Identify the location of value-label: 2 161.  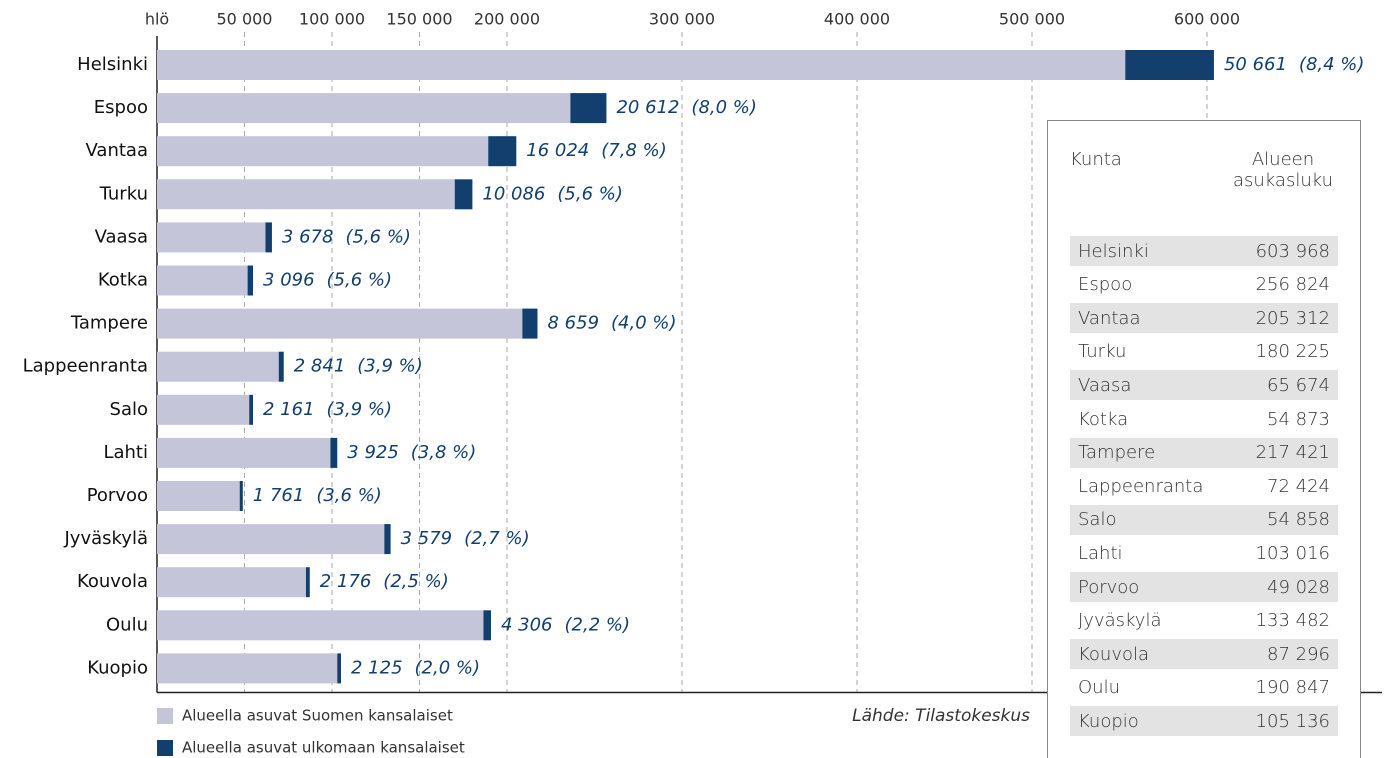
(289, 409).